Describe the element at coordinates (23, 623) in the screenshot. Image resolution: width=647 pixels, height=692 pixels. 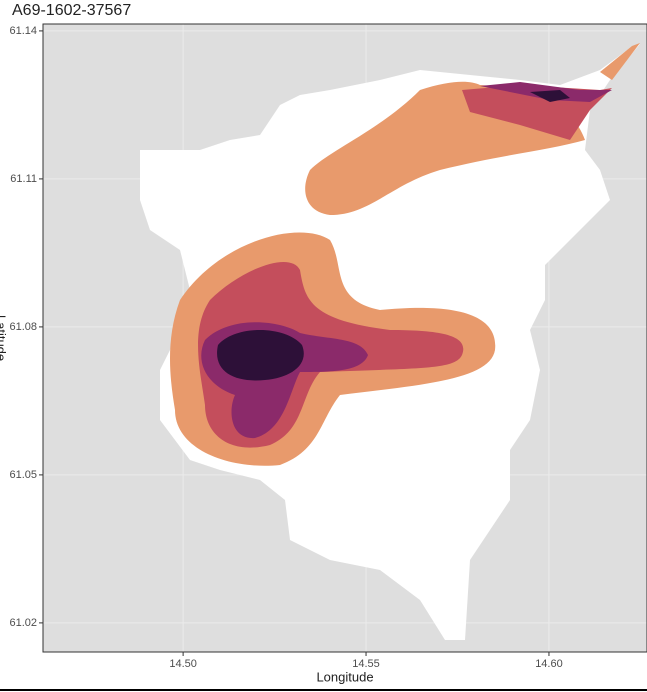
I see `y-tick-label: 61.02` at that location.